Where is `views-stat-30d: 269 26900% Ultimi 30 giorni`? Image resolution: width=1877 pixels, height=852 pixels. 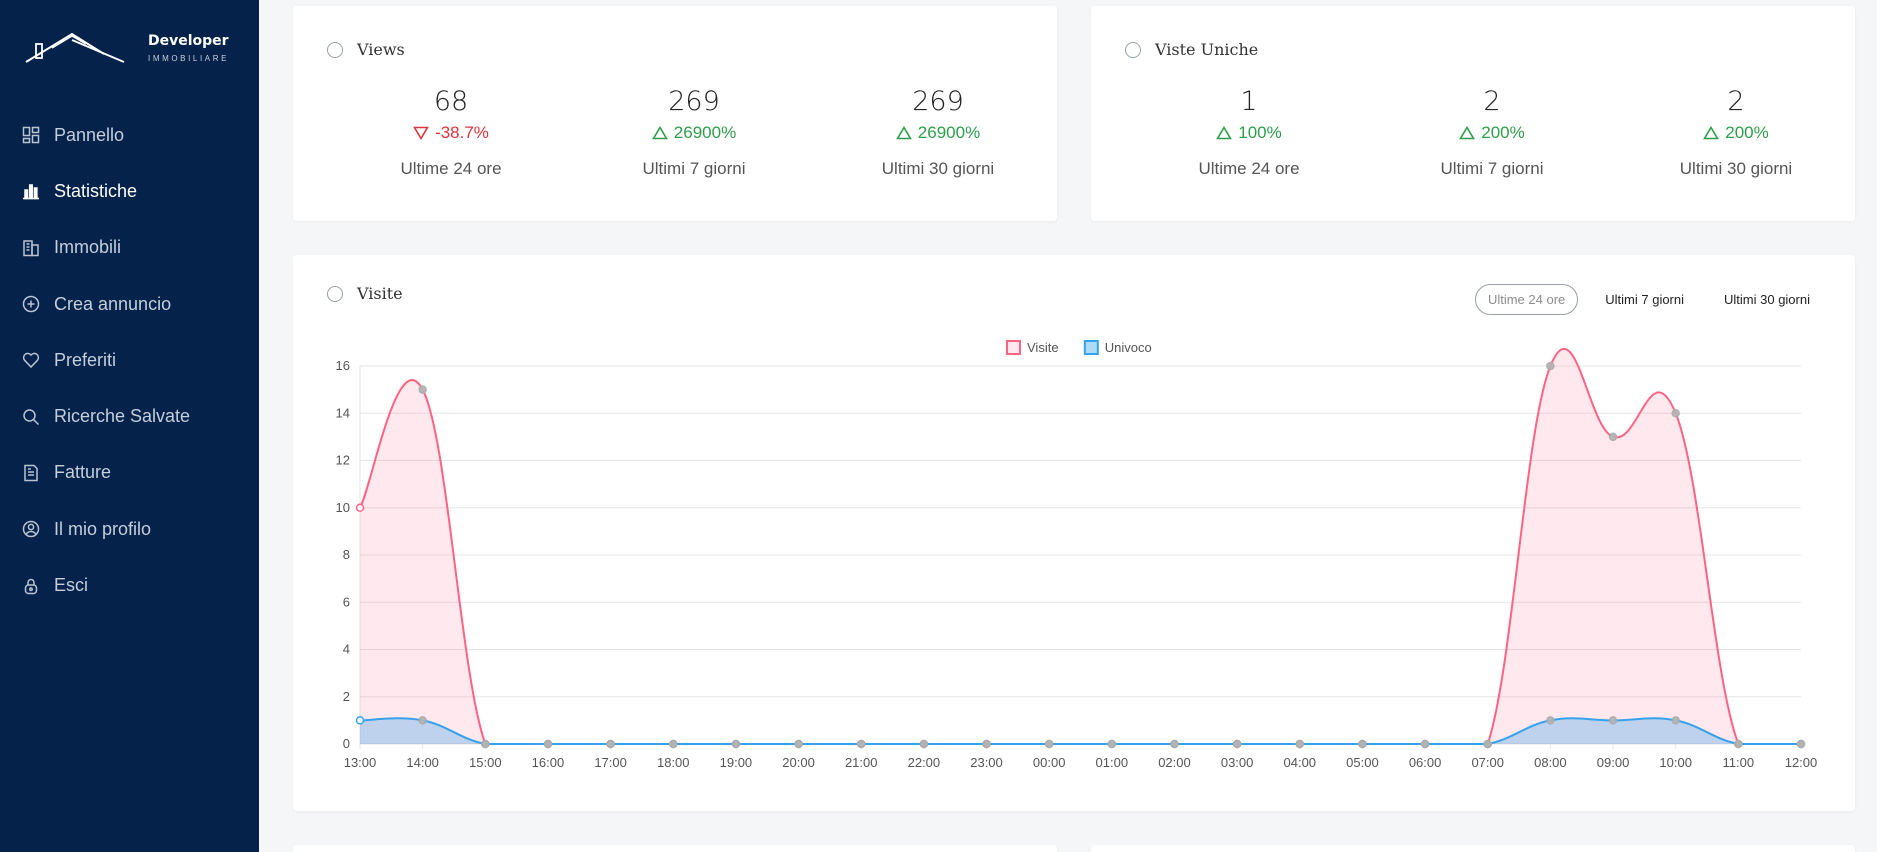
views-stat-30d: 269 26900% Ultimi 30 giorni is located at coordinates (938, 132).